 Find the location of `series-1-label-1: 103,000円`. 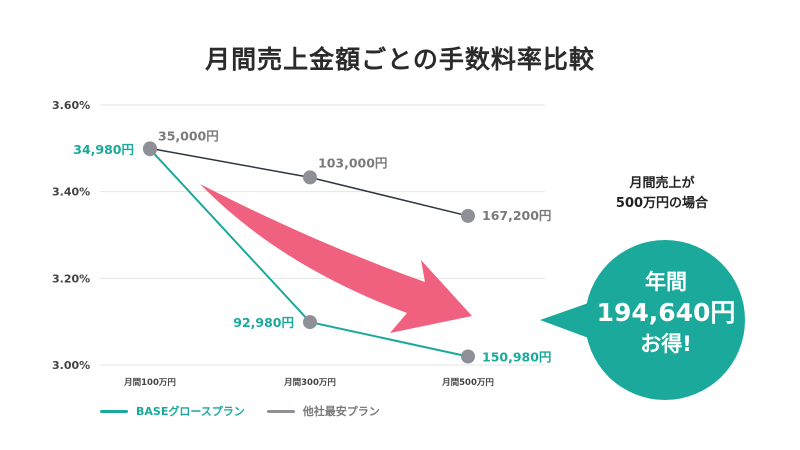

series-1-label-1: 103,000円 is located at coordinates (352, 162).